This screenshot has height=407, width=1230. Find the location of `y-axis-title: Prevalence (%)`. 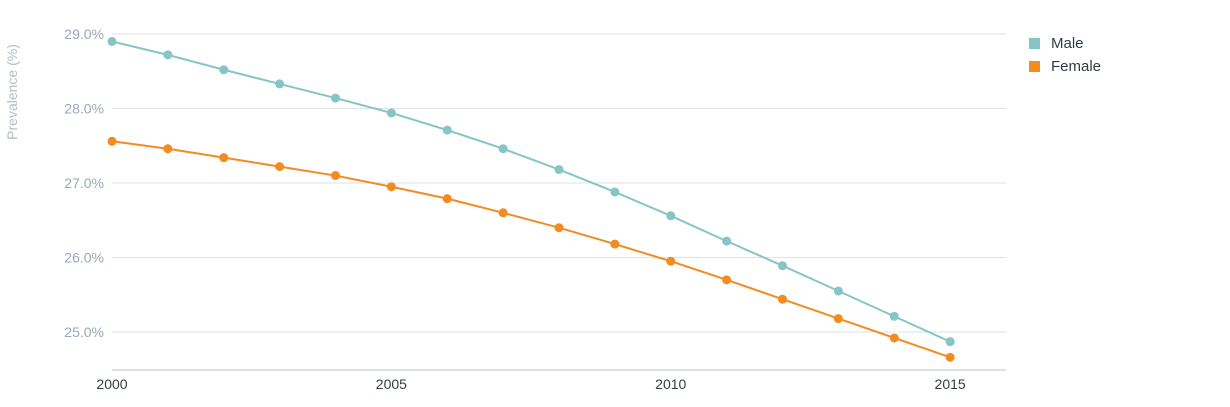

y-axis-title: Prevalence (%) is located at coordinates (12, 92).